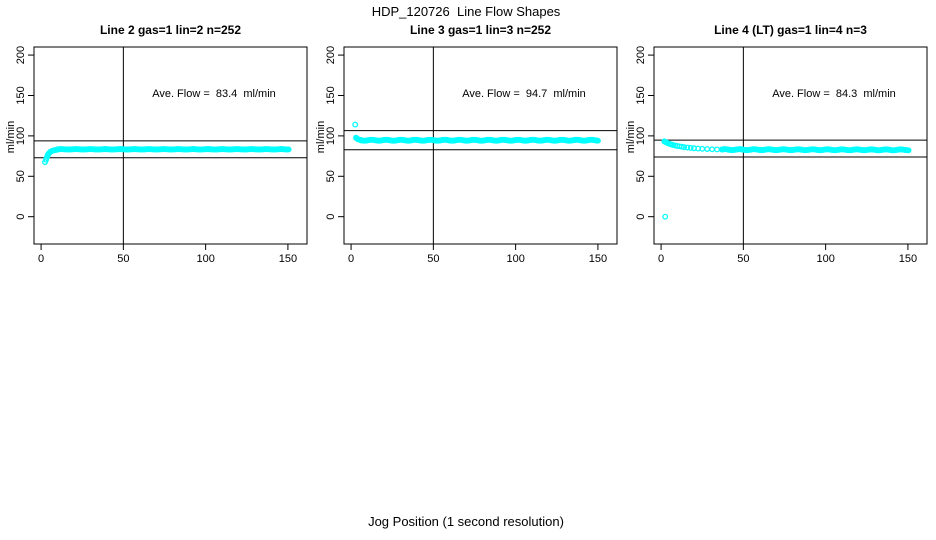 Image resolution: width=936 pixels, height=540 pixels. Describe the element at coordinates (466, 11) in the screenshot. I see `main-title: HDP_120726 Line Flow Shapes` at that location.